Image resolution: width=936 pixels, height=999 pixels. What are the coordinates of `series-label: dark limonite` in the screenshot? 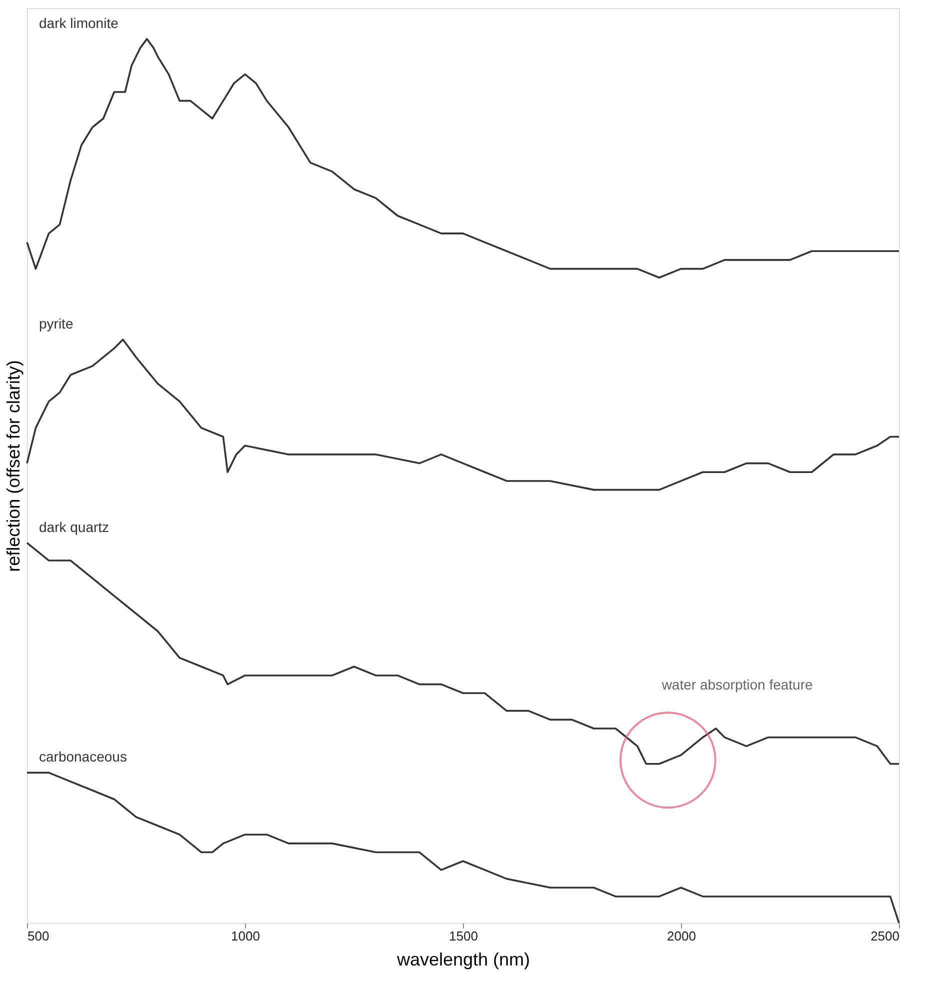 It's located at (79, 22).